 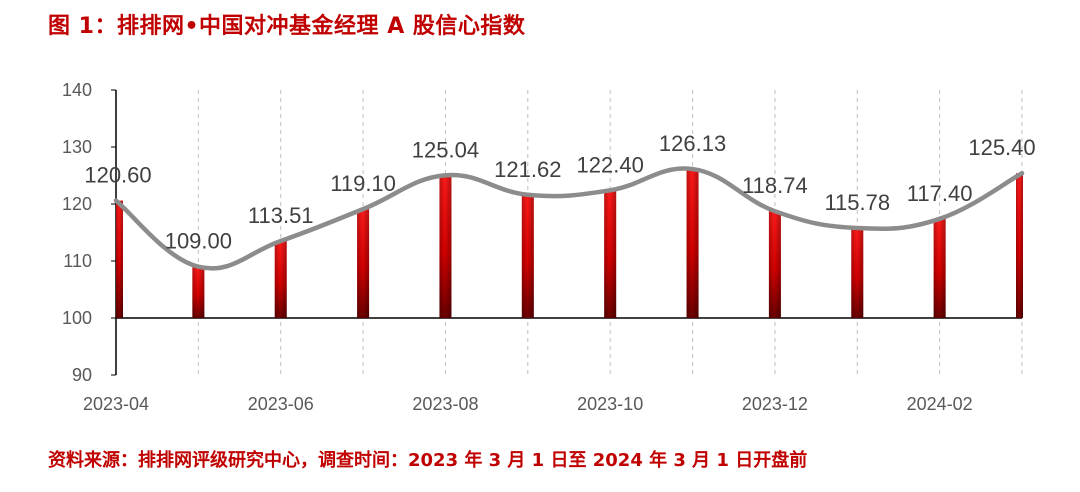 What do you see at coordinates (281, 404) in the screenshot?
I see `x-tick-label: 2023-06` at bounding box center [281, 404].